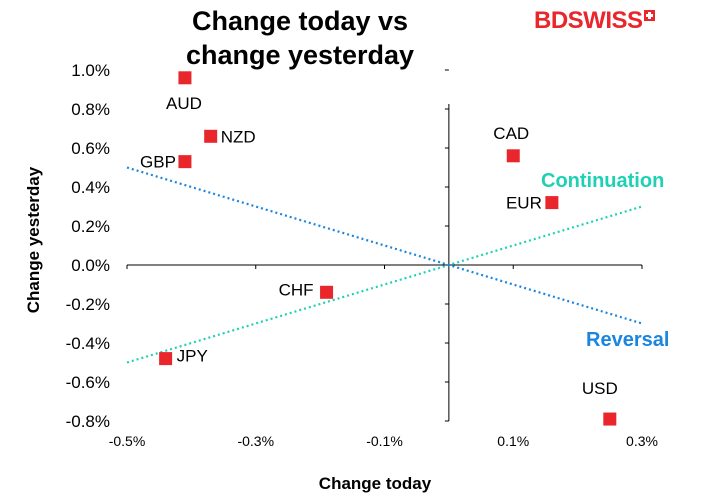  What do you see at coordinates (158, 162) in the screenshot?
I see `data-label-gbp: GBP` at bounding box center [158, 162].